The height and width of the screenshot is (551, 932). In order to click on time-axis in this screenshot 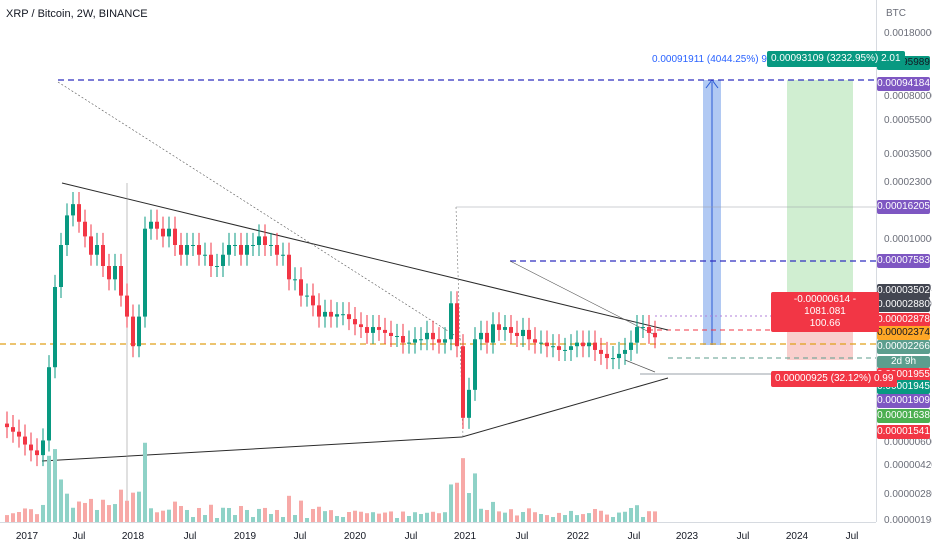, I will do `click(438, 536)`.